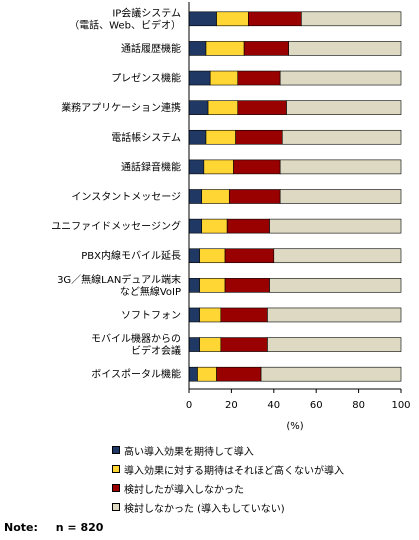 This screenshot has height=540, width=419. Describe the element at coordinates (273, 405) in the screenshot. I see `x-tick-label: 40` at that location.